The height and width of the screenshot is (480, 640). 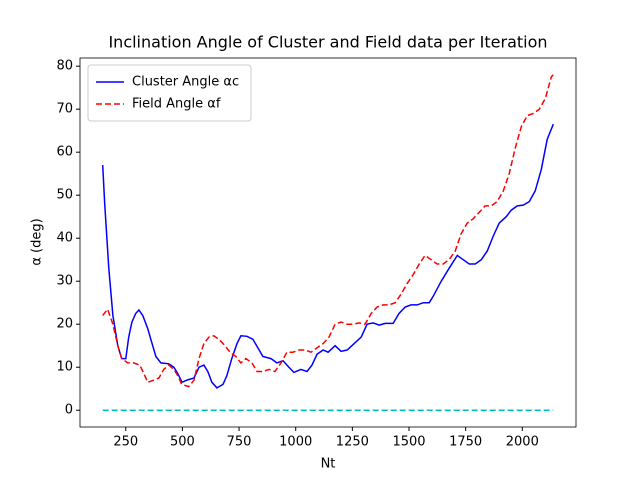 I want to click on x-tick-label: 1000, so click(x=295, y=442).